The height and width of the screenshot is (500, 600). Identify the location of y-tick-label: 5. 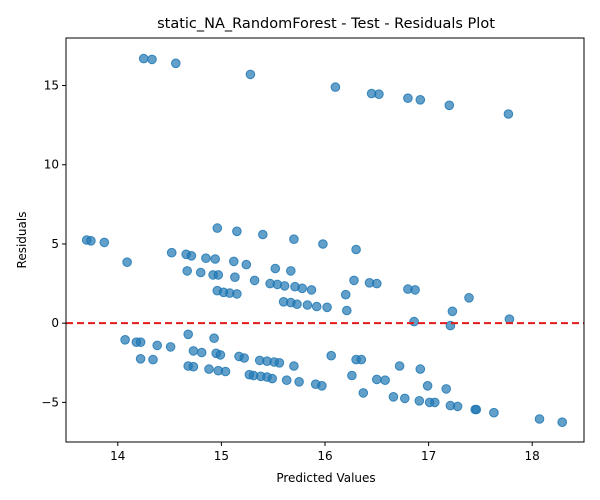
(55, 244).